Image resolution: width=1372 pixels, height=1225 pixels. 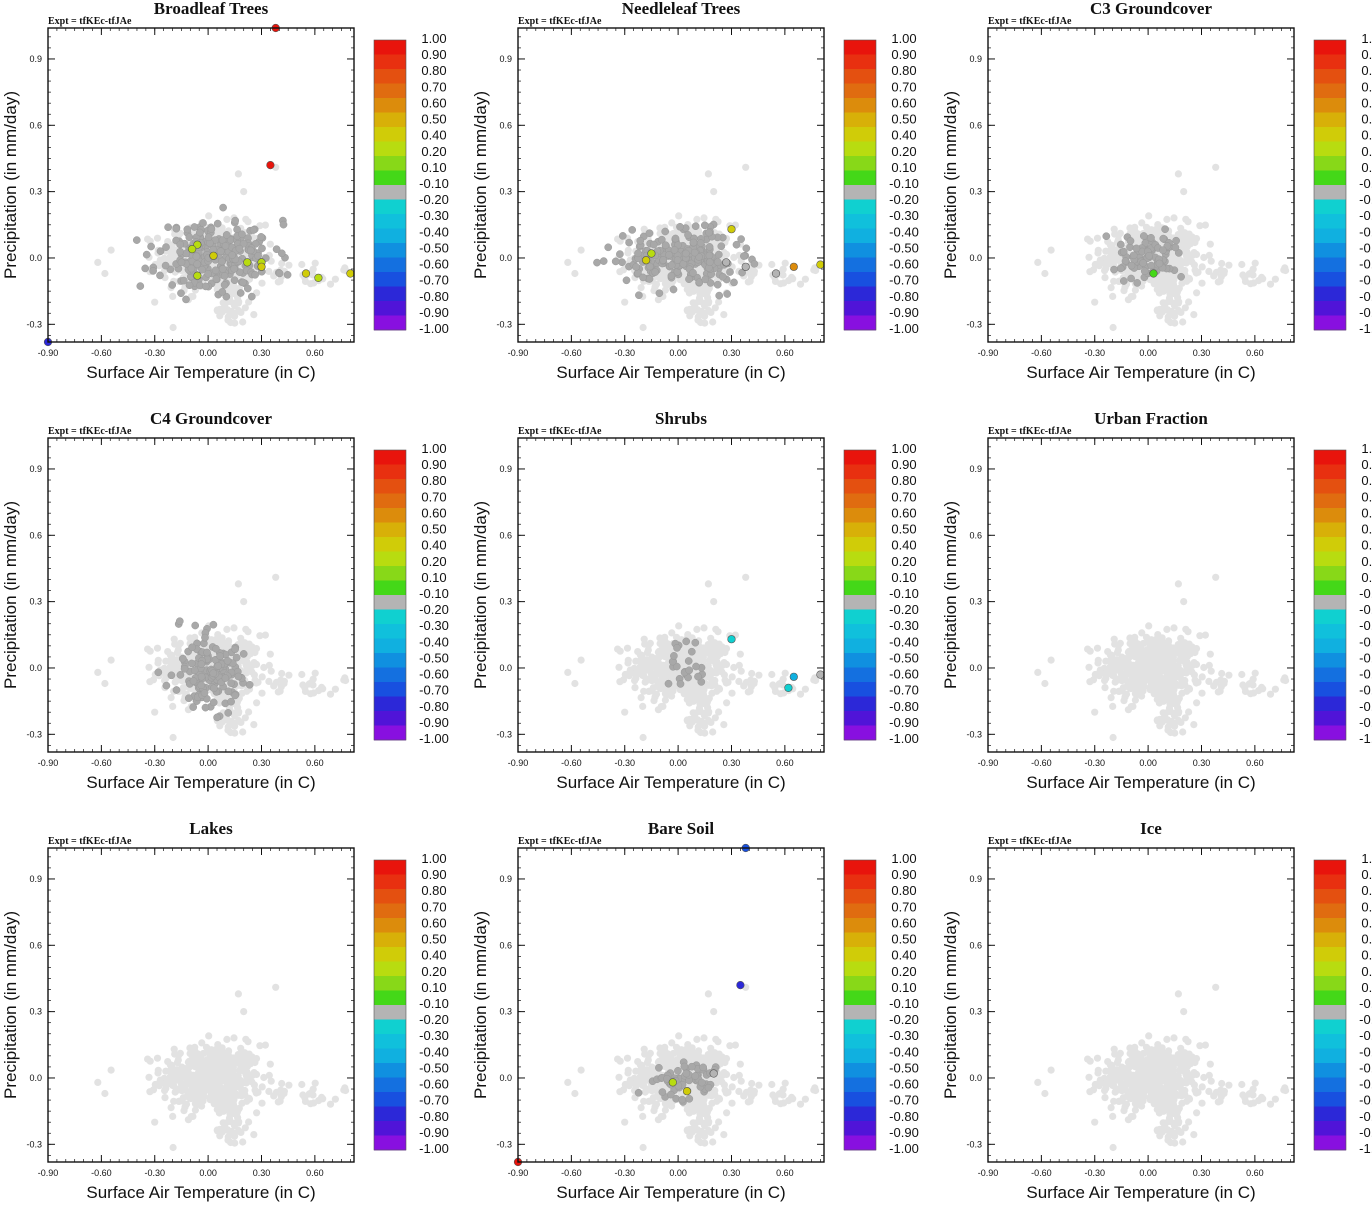 I want to click on x-tick-label: -0.30, so click(x=624, y=353).